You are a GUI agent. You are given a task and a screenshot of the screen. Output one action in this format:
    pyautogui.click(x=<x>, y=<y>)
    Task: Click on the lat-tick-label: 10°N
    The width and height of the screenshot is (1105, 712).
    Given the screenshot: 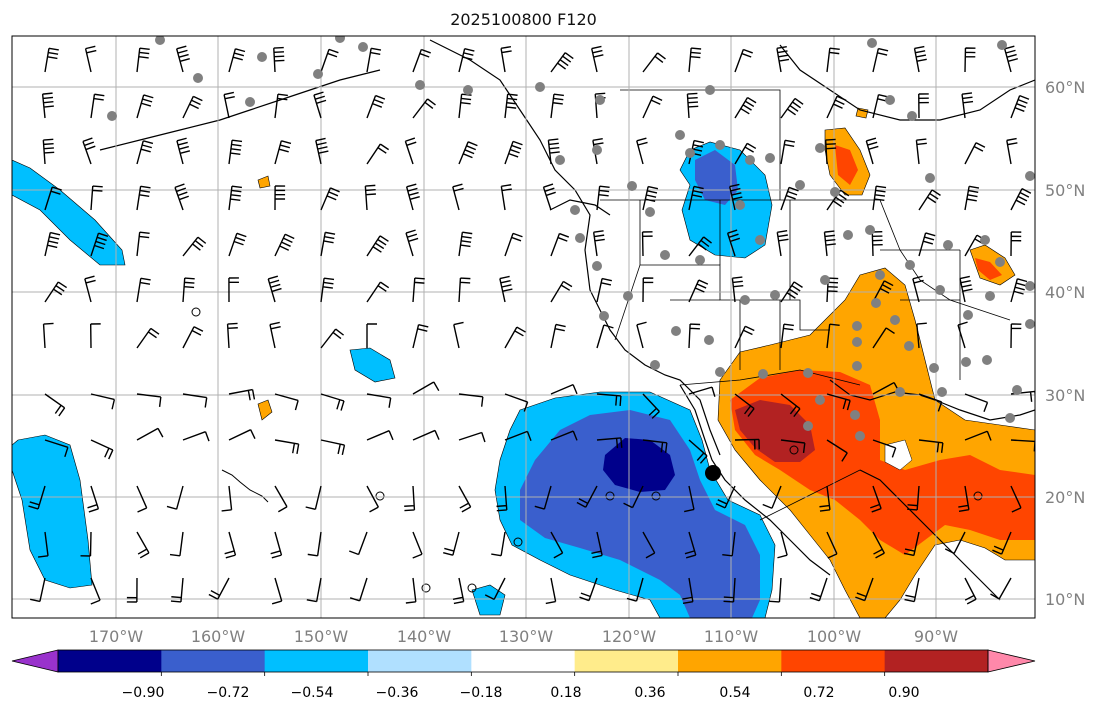 What is the action you would take?
    pyautogui.click(x=1065, y=599)
    